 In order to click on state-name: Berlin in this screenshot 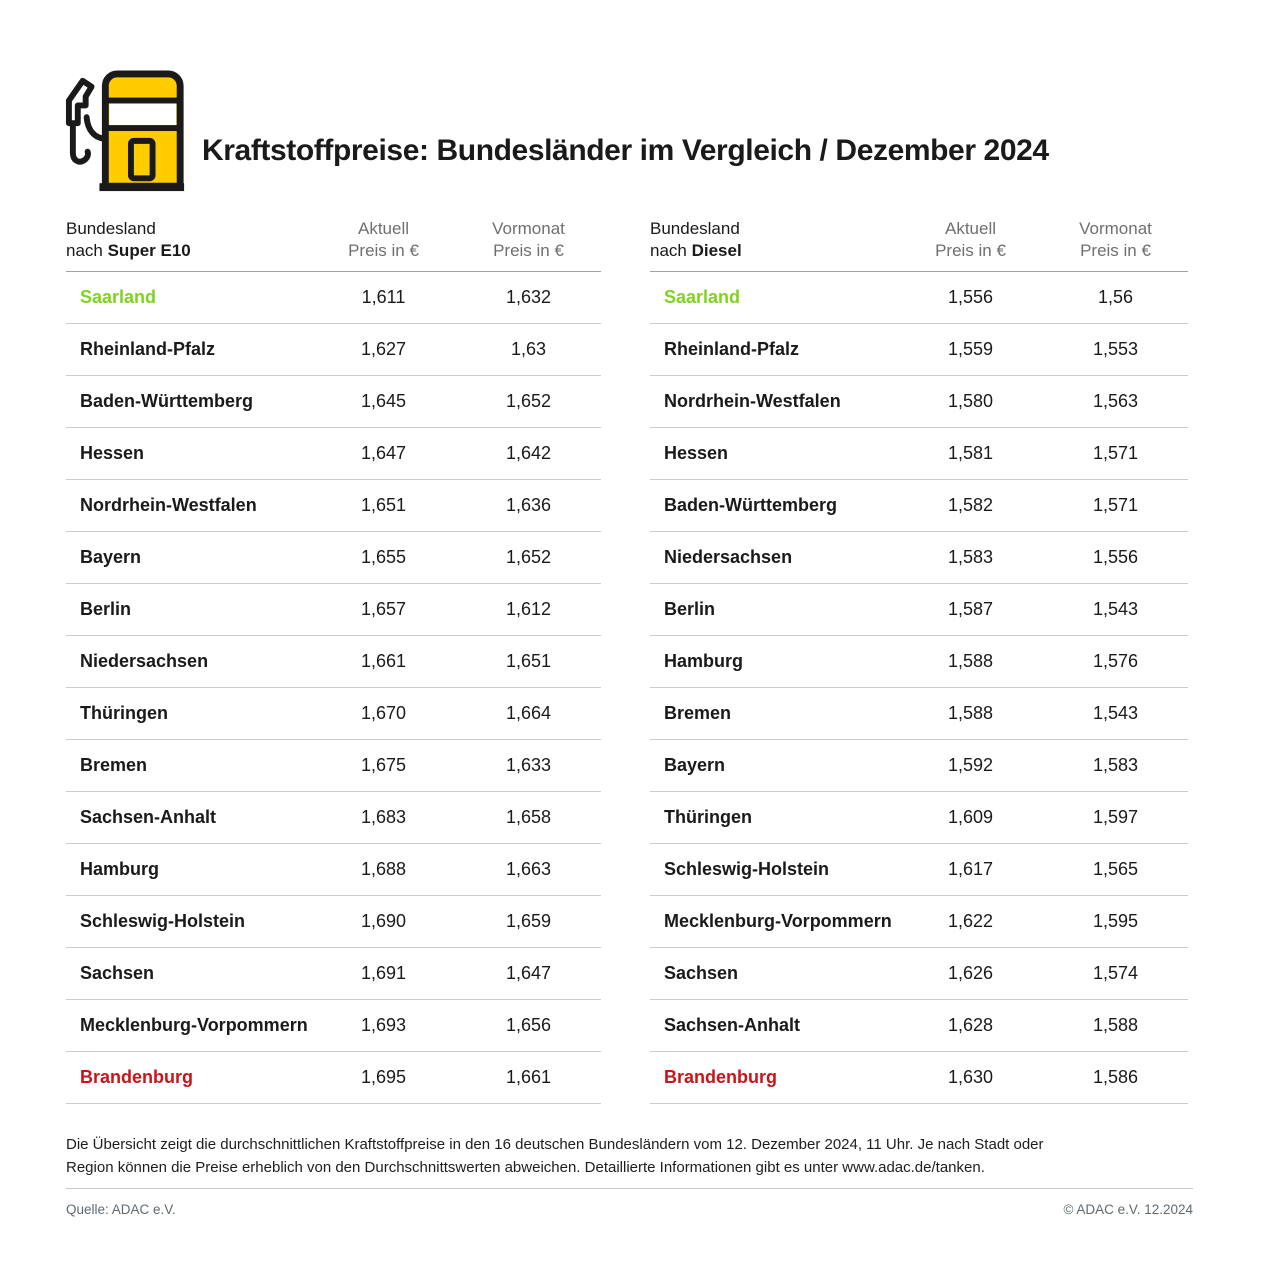, I will do `click(106, 609)`.